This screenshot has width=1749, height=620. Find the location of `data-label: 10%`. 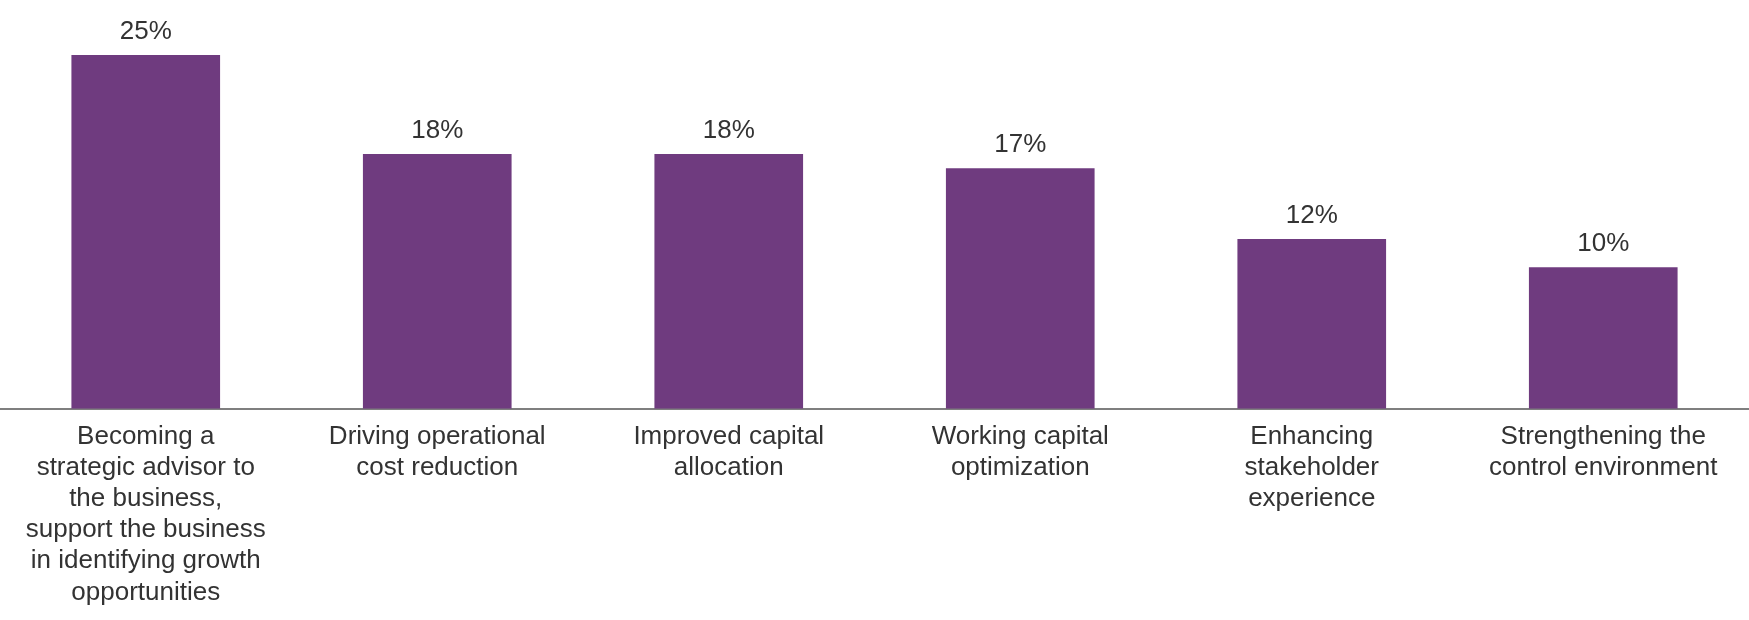

data-label: 10% is located at coordinates (1603, 242).